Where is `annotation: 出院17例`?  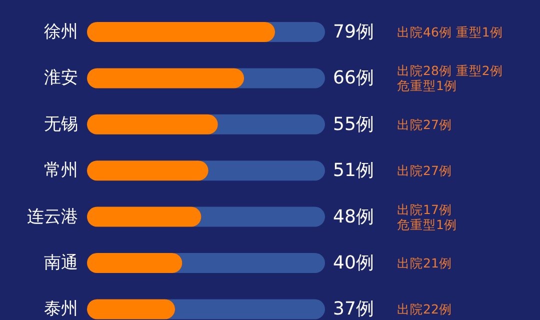
annotation: 出院17例 is located at coordinates (424, 209).